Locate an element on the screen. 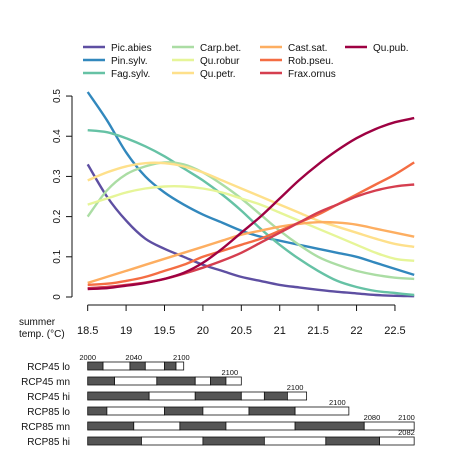 The image size is (474, 474). legend-item-qu-pub: Qu.pub. is located at coordinates (377, 48).